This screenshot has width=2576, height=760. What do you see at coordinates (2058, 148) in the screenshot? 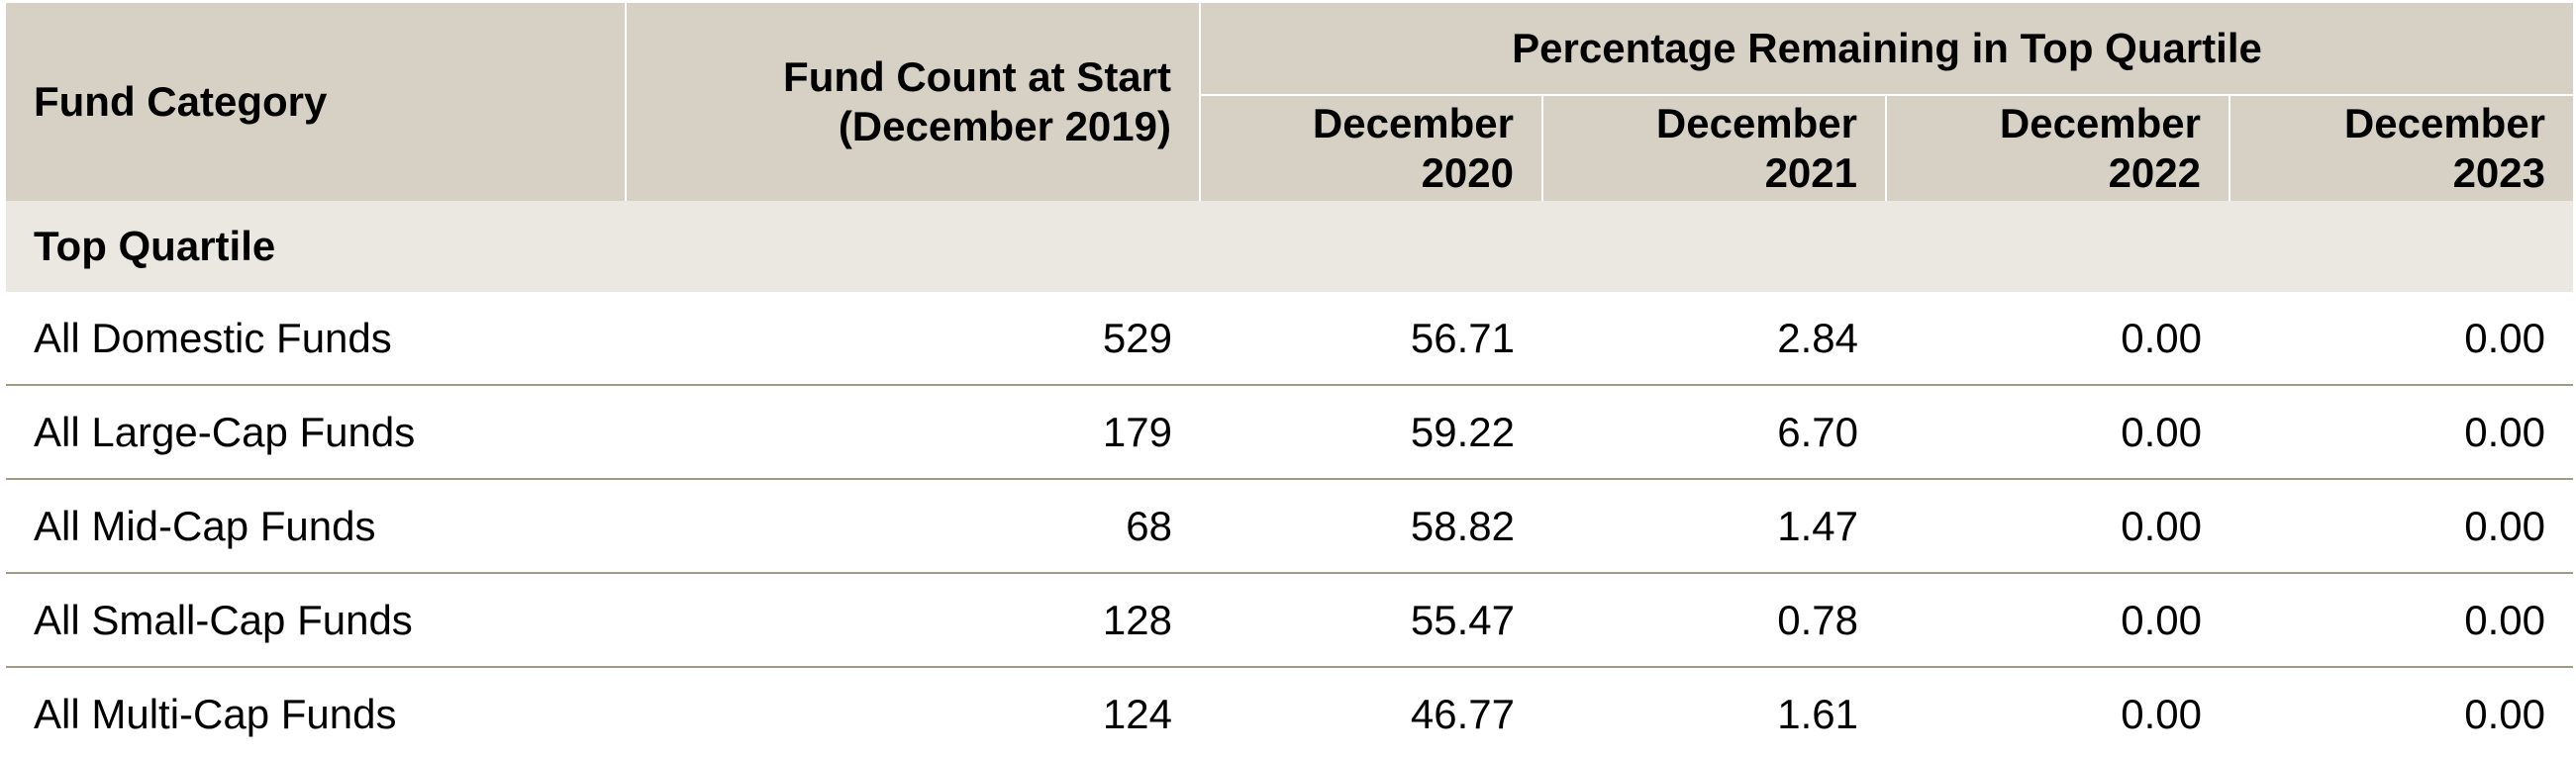
I see `header-year: December 2022` at bounding box center [2058, 148].